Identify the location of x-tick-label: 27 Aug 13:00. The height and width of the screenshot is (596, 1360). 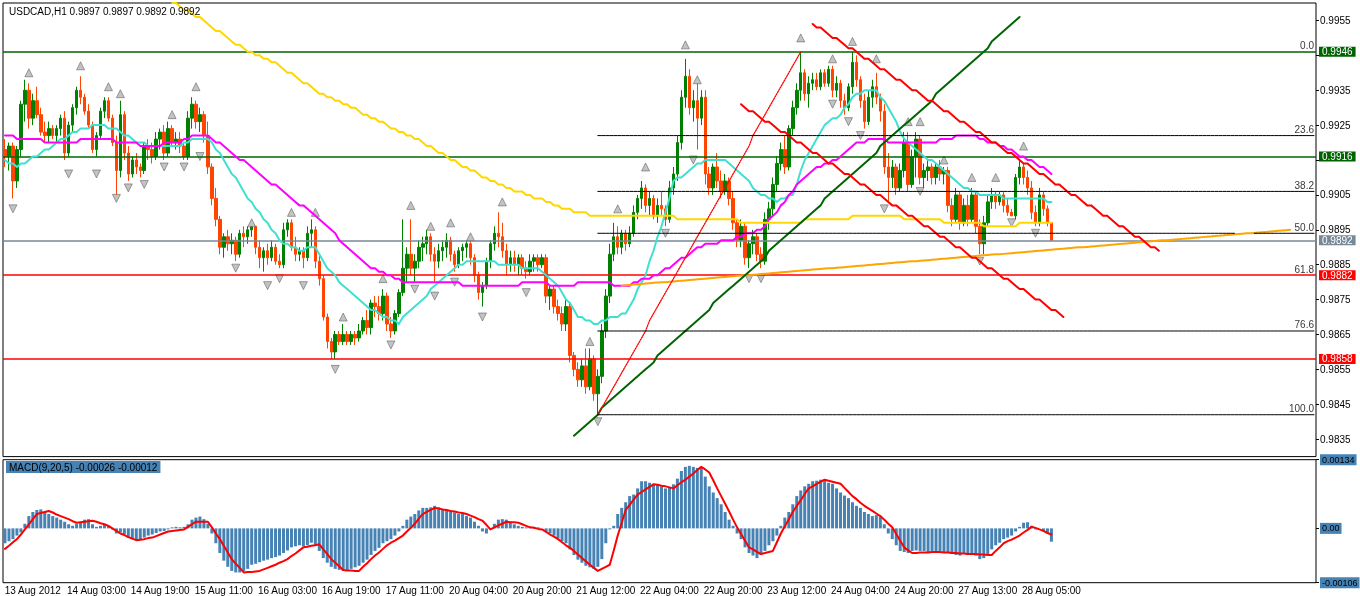
(988, 590).